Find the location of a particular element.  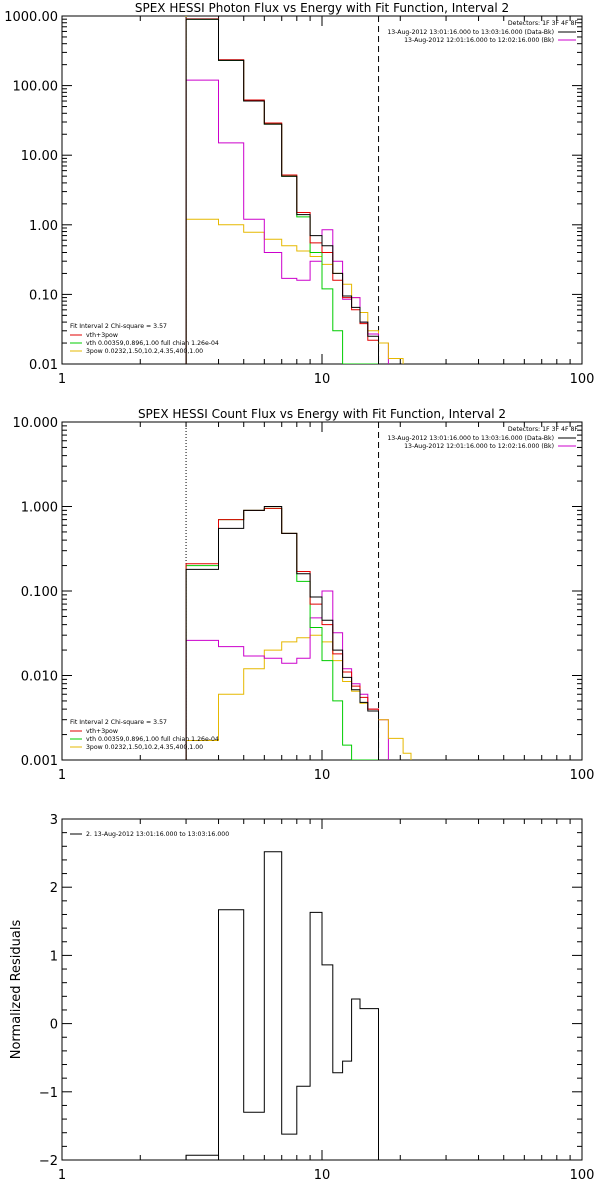

y-tick-label: 0.10 is located at coordinates (43, 295).